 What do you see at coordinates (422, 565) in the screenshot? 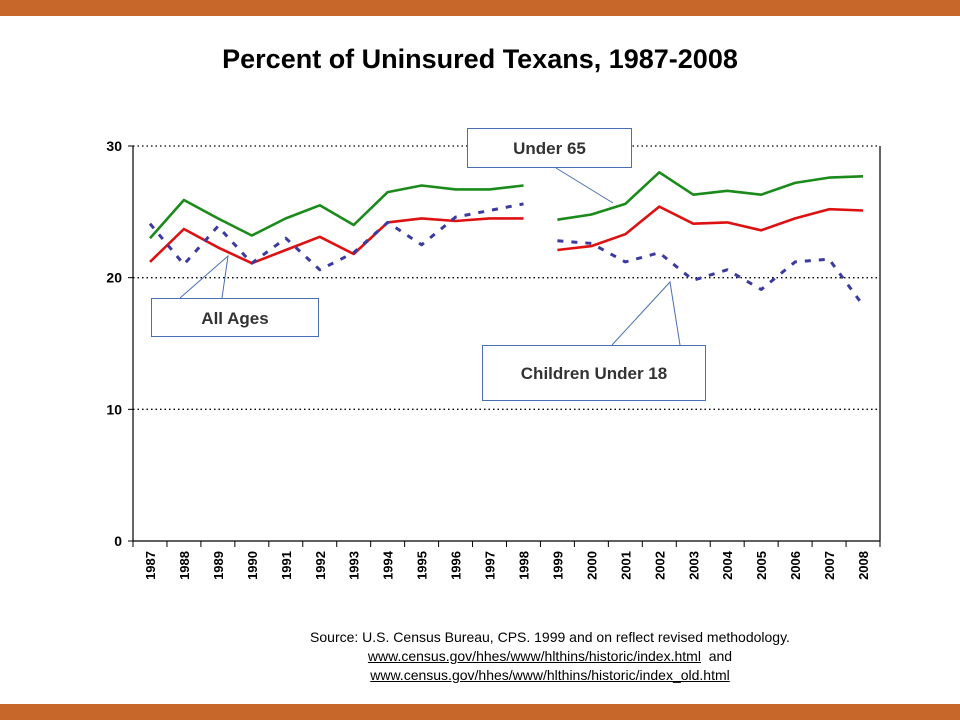
I see `x-tick-label-1995: 1995` at bounding box center [422, 565].